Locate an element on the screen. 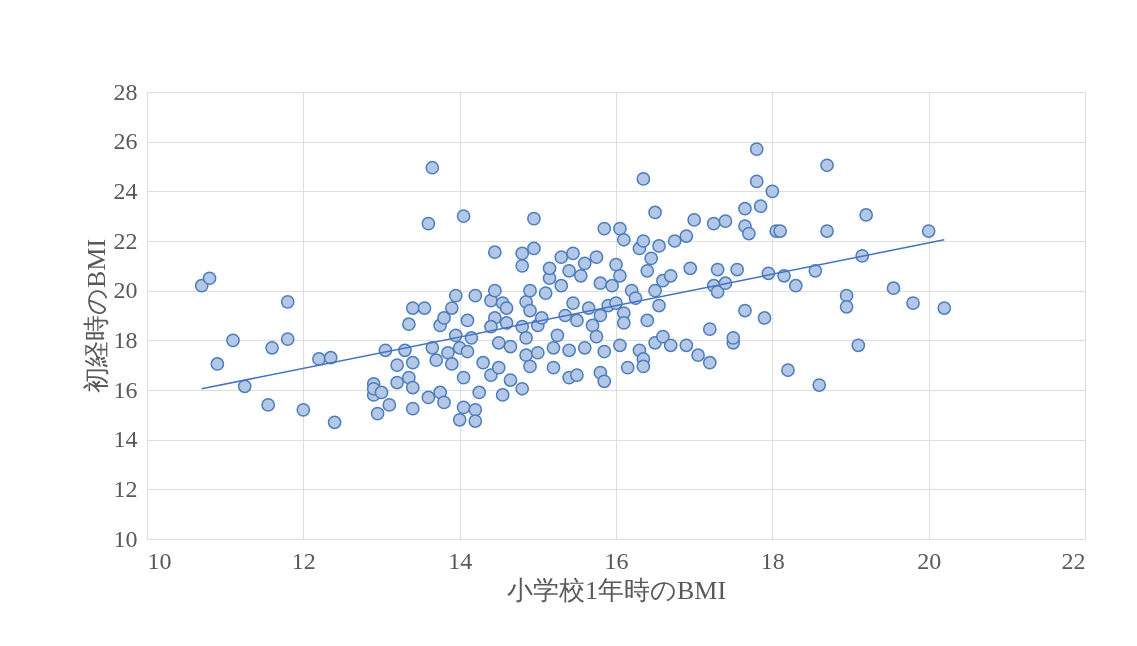 This screenshot has height=646, width=1137. y-tick-label: 24 is located at coordinates (125, 190).